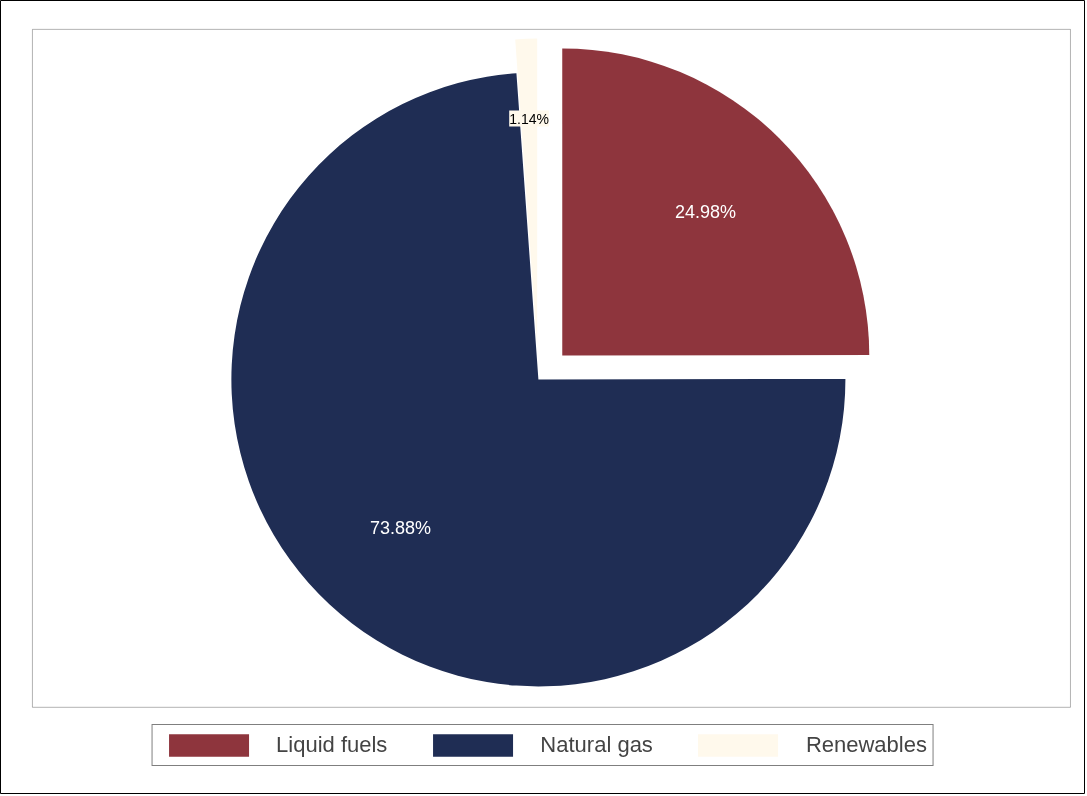 The image size is (1087, 796). Describe the element at coordinates (529, 118) in the screenshot. I see `data-label: 1.14%` at that location.